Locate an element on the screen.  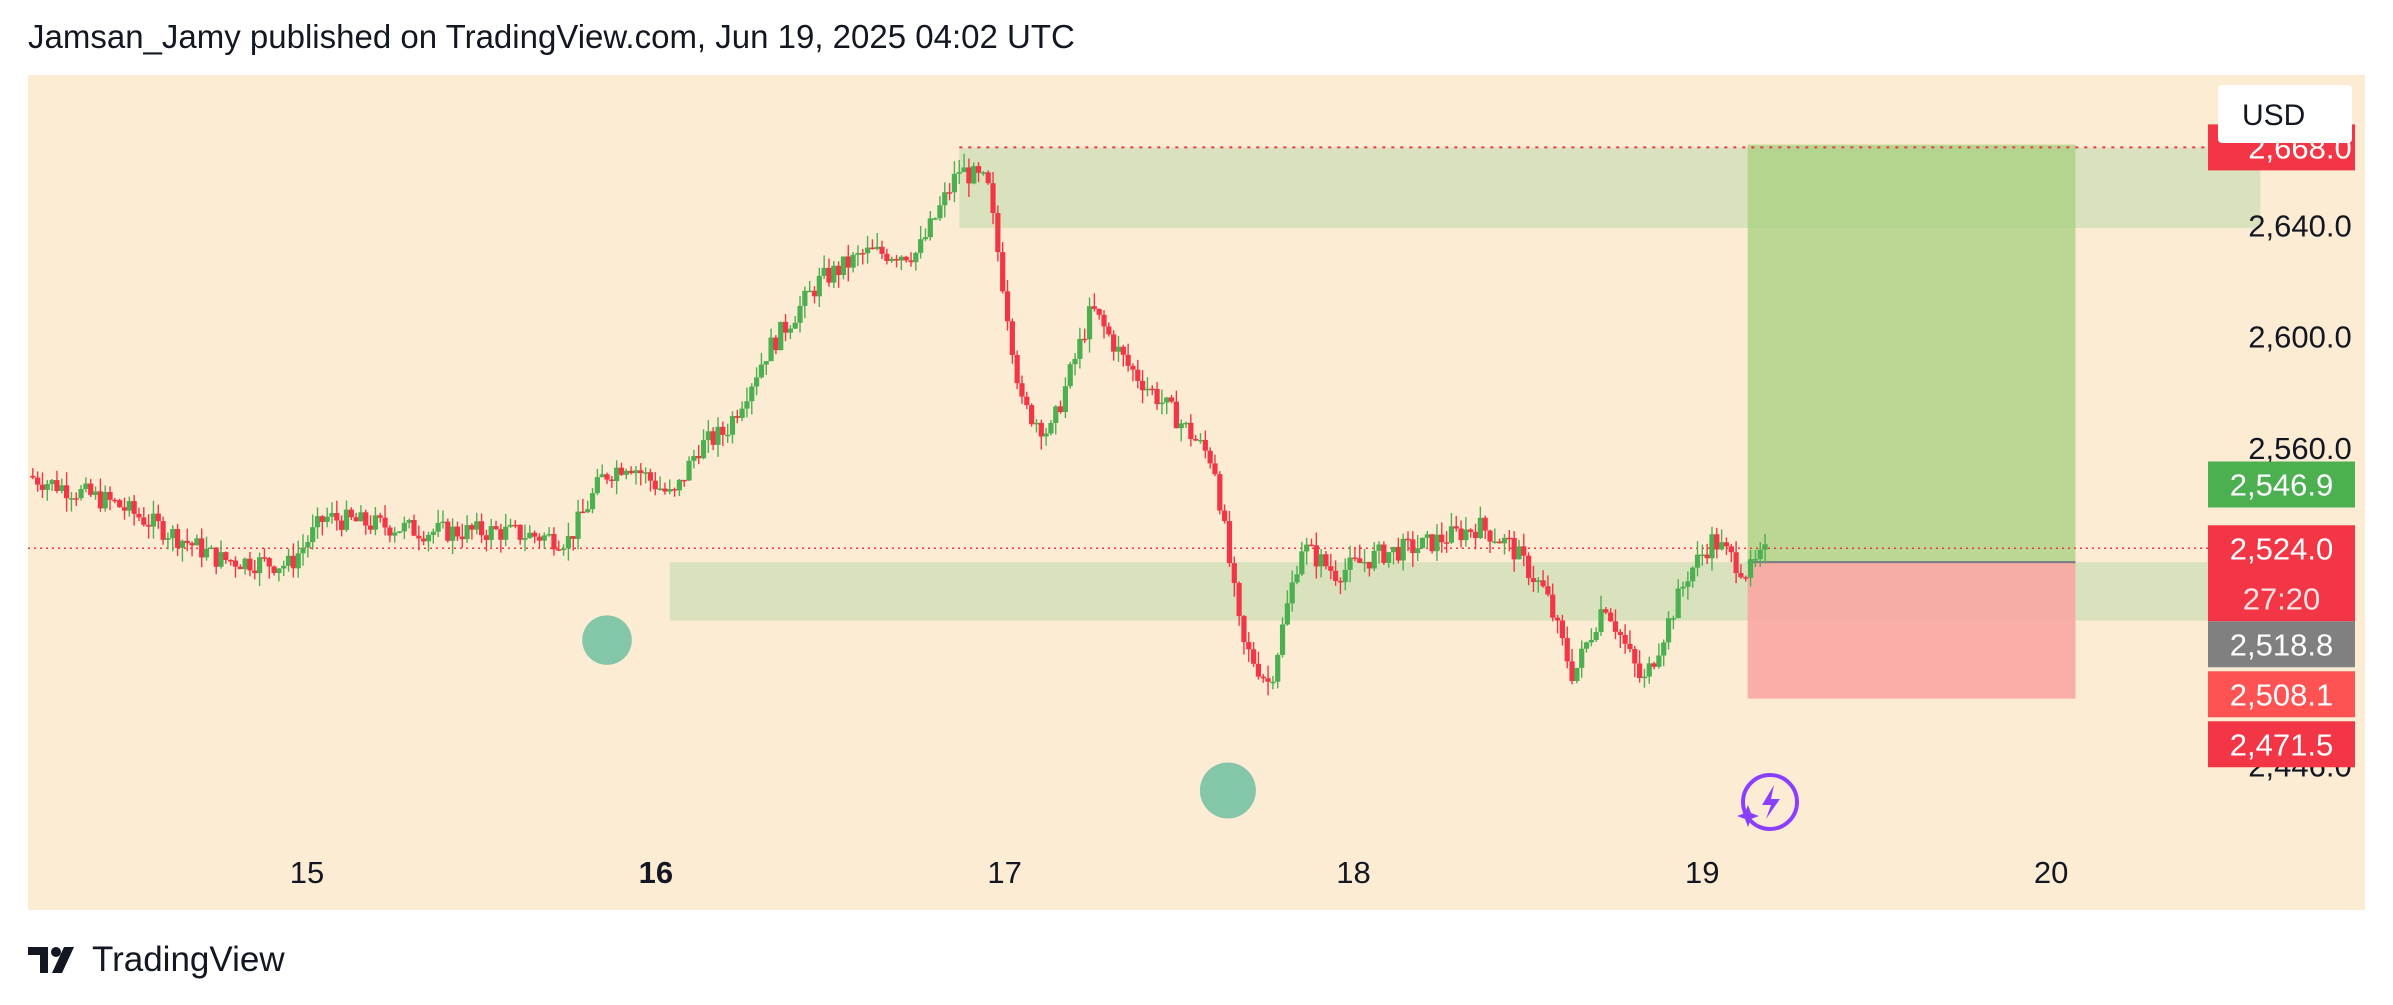
price-label: 2,471.5 is located at coordinates (2281, 744).